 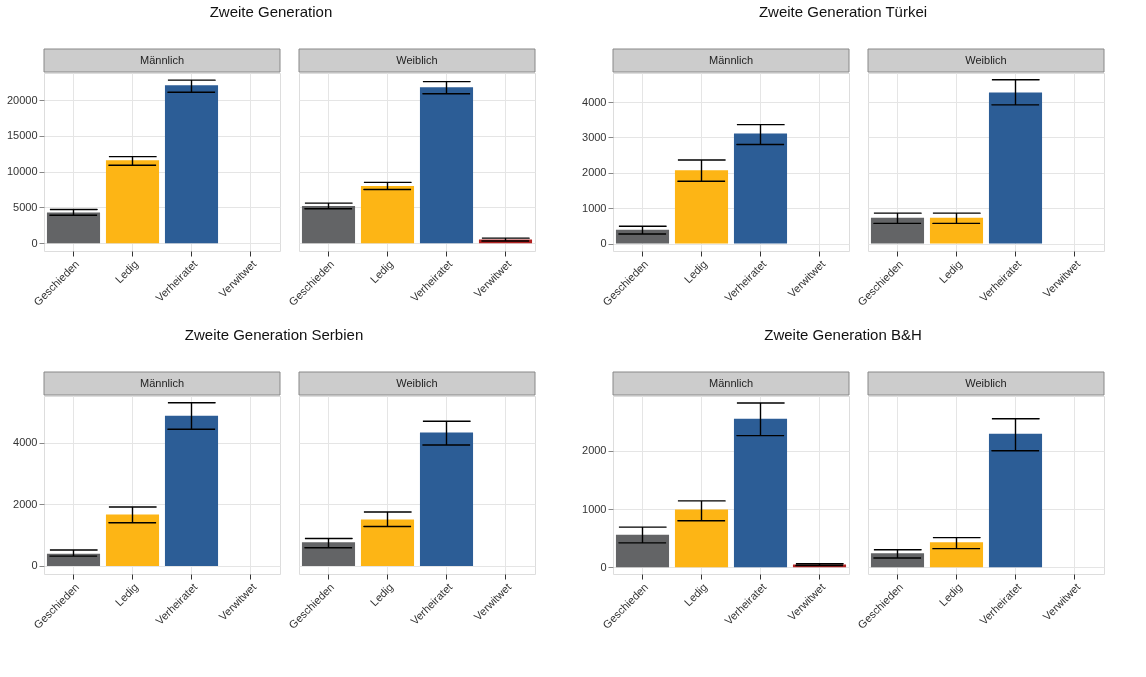 What do you see at coordinates (843, 11) in the screenshot?
I see `chart-title: Zweite Generation Türkei` at bounding box center [843, 11].